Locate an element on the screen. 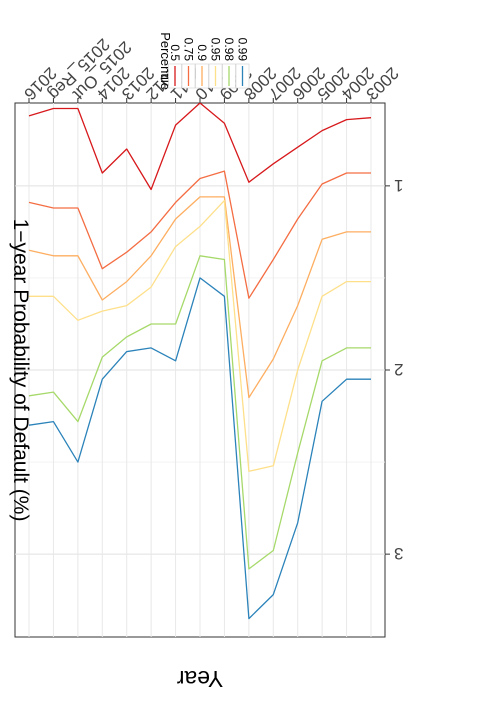 This screenshot has width=498, height=707. y-axis-title: 1−year Probability of Default (%) is located at coordinates (20, 370).